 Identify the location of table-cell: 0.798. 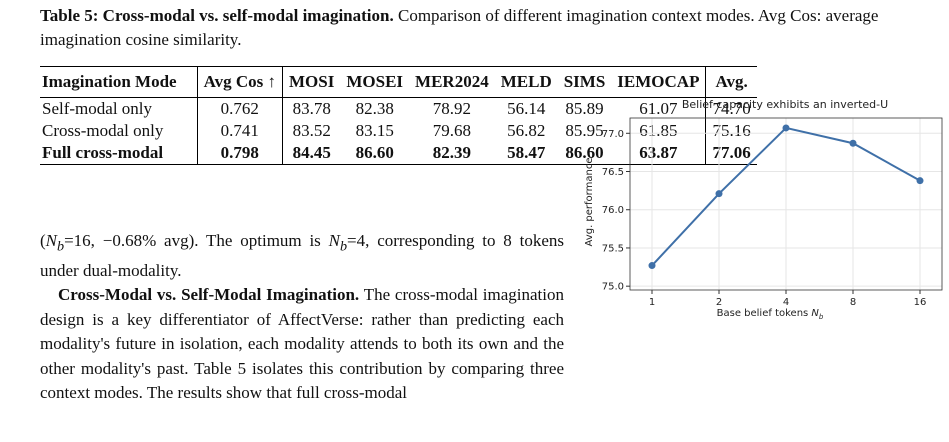
(239, 153).